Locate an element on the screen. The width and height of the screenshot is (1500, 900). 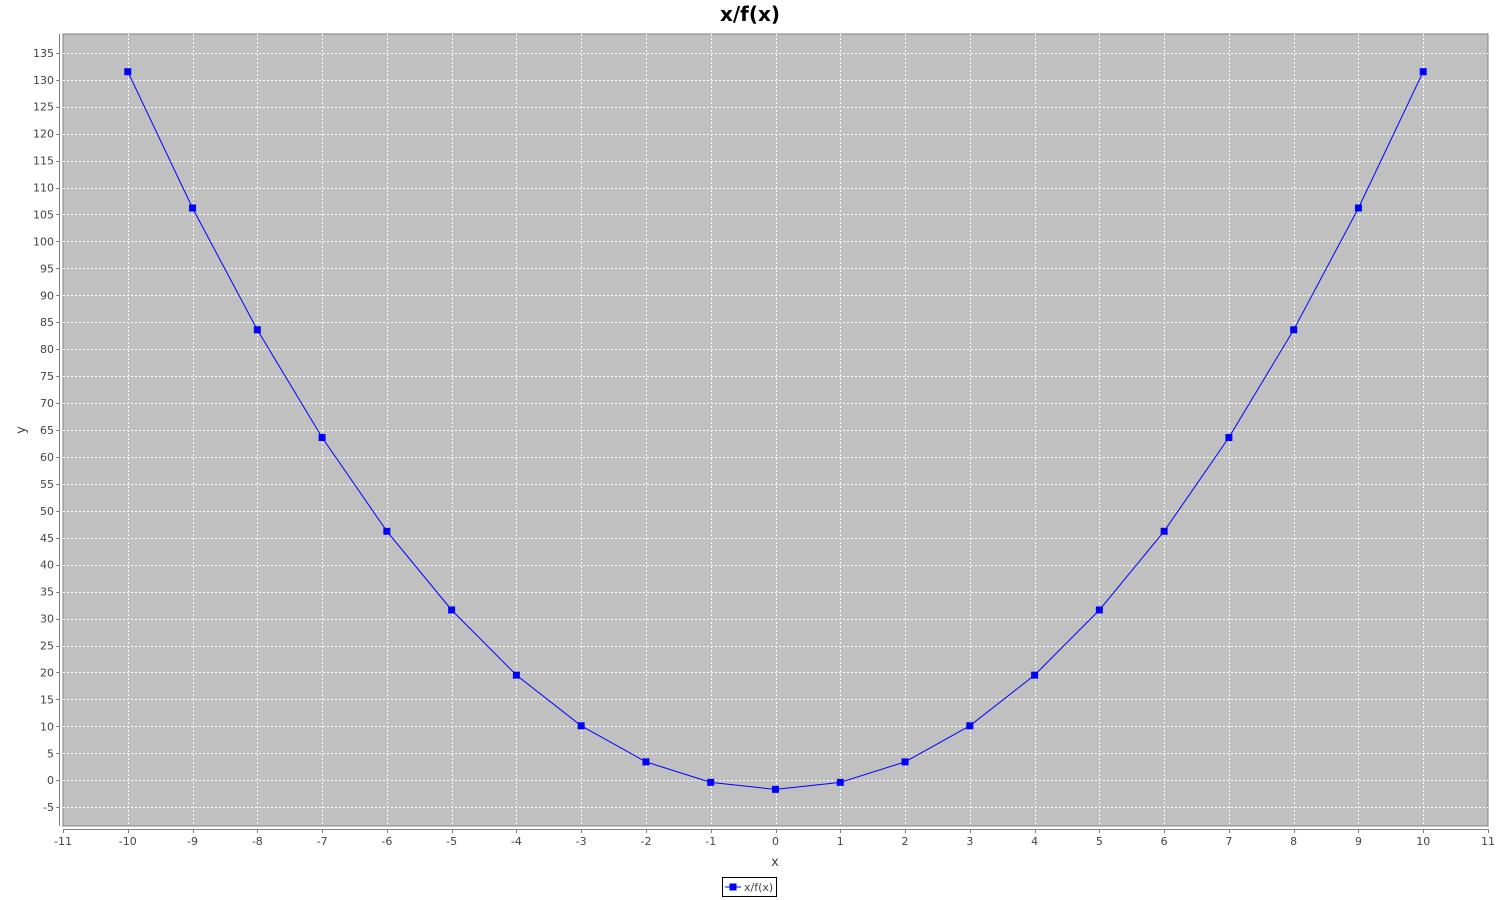
x-tick-label: 5 is located at coordinates (1099, 841).